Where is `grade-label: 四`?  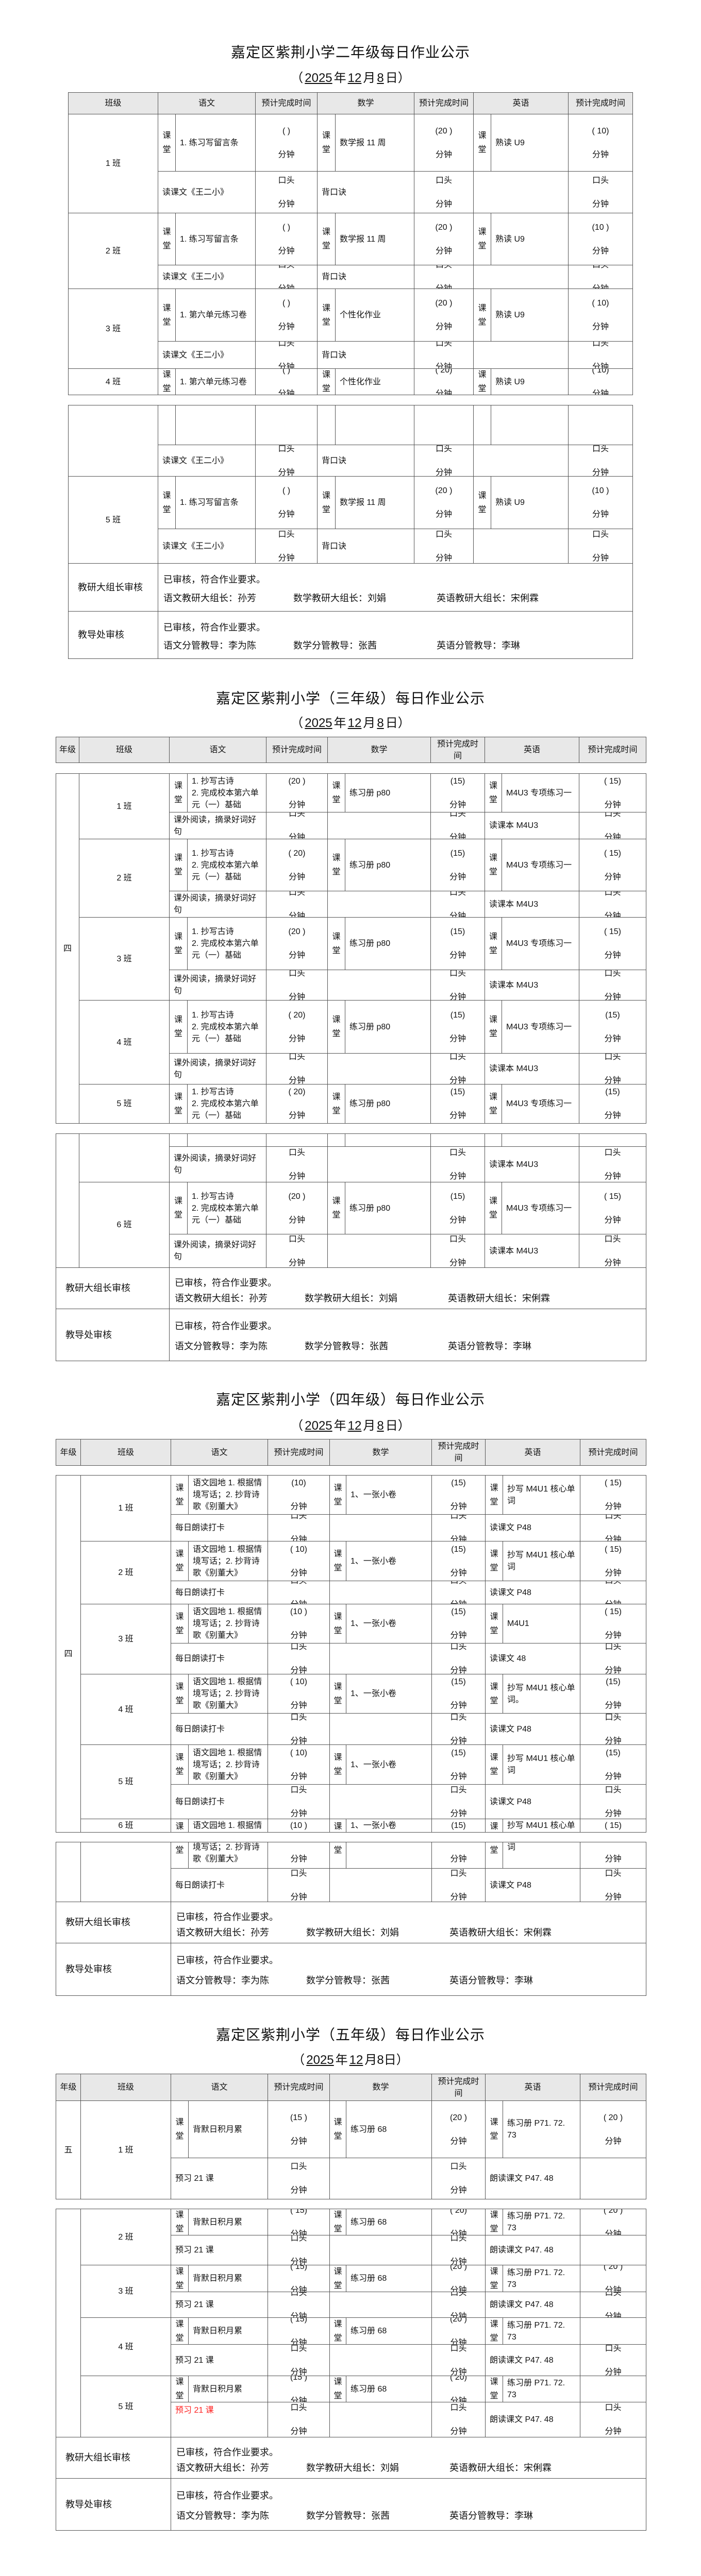 grade-label: 四 is located at coordinates (67, 948).